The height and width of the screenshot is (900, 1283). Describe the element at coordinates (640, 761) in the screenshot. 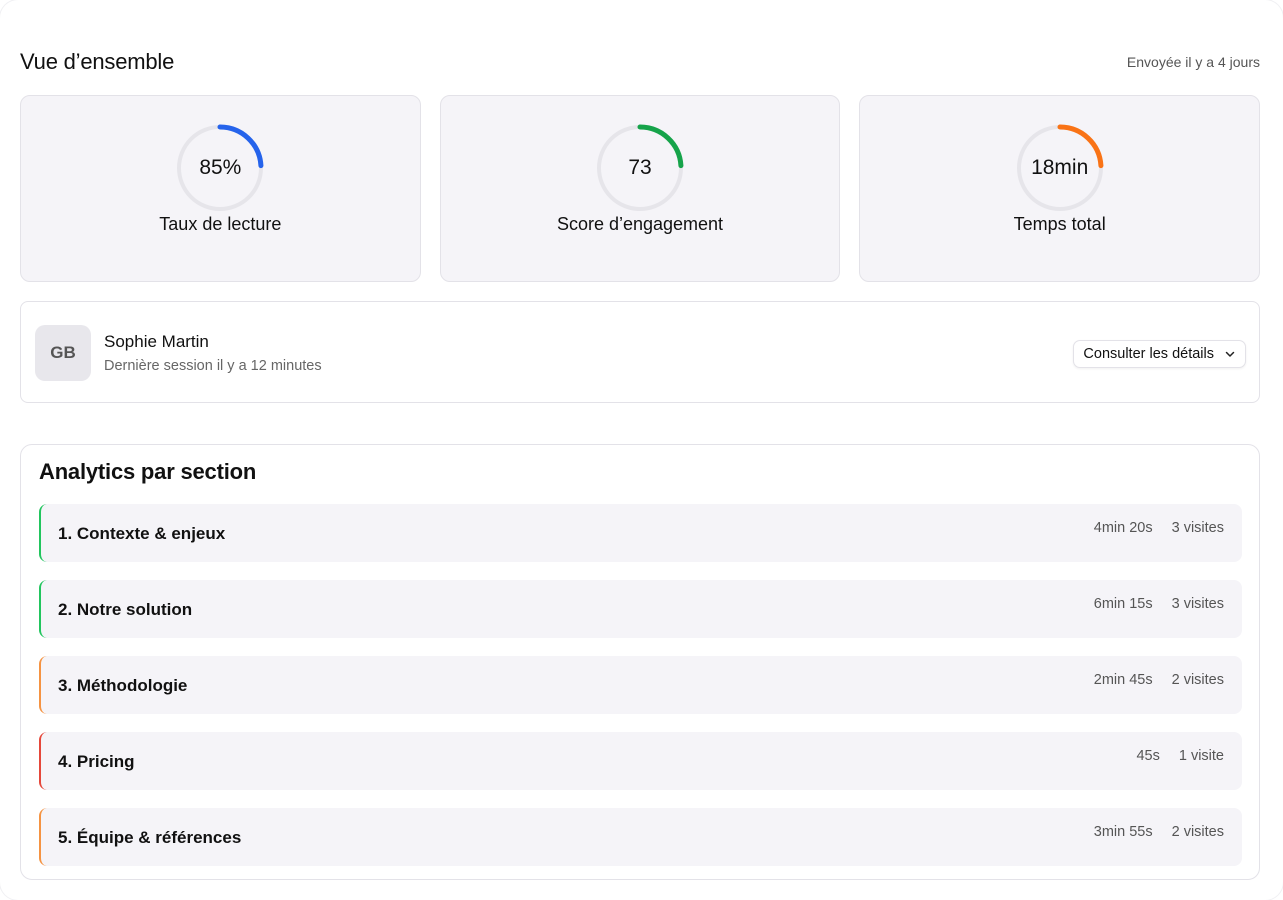

I see `section-row: 4. Pricing 45s 1 visite` at that location.